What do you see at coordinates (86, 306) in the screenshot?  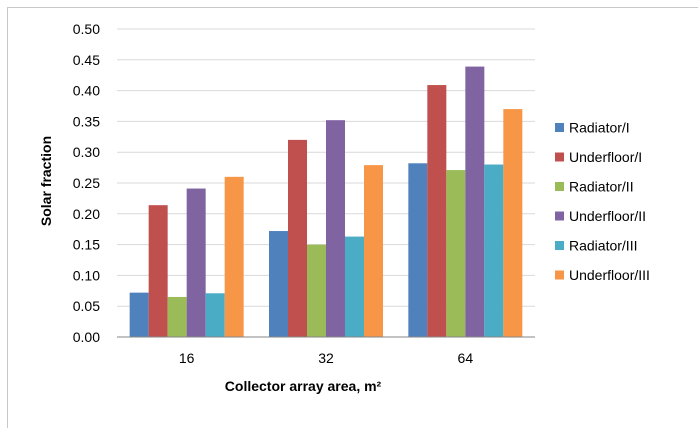 I see `y-tick-label: 0.05` at bounding box center [86, 306].